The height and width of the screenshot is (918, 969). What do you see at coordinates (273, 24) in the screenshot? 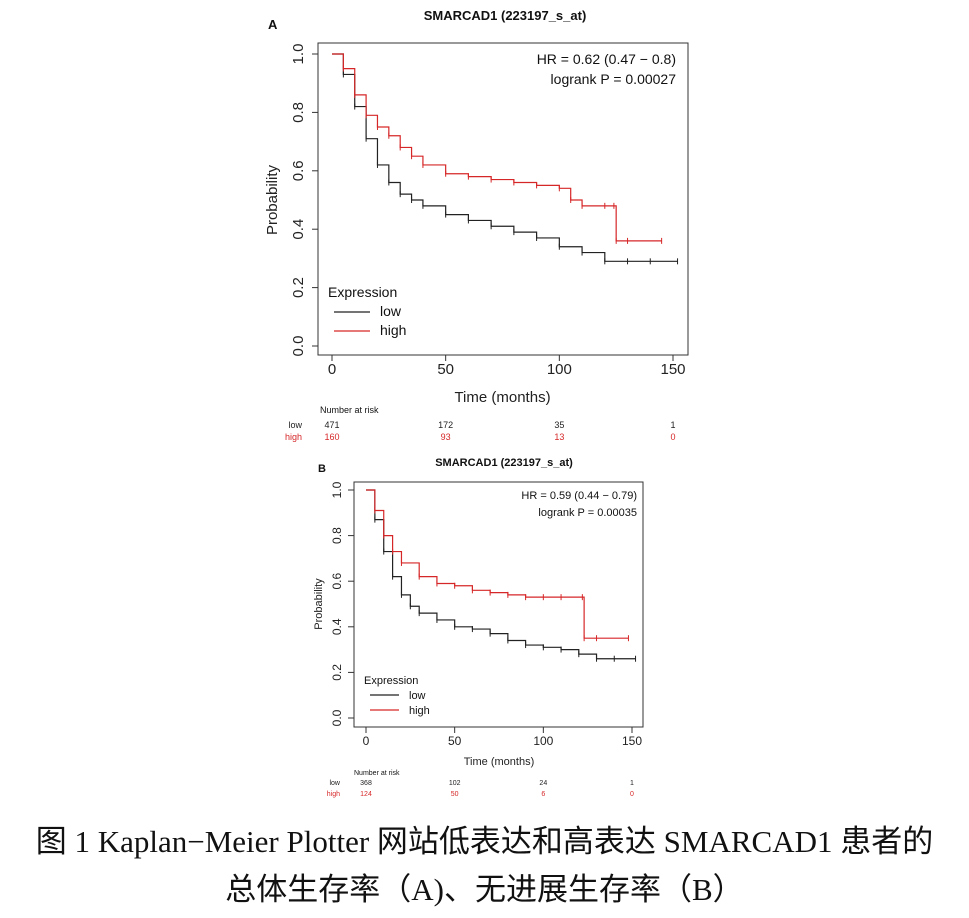
I see `panel-a-label: A` at bounding box center [273, 24].